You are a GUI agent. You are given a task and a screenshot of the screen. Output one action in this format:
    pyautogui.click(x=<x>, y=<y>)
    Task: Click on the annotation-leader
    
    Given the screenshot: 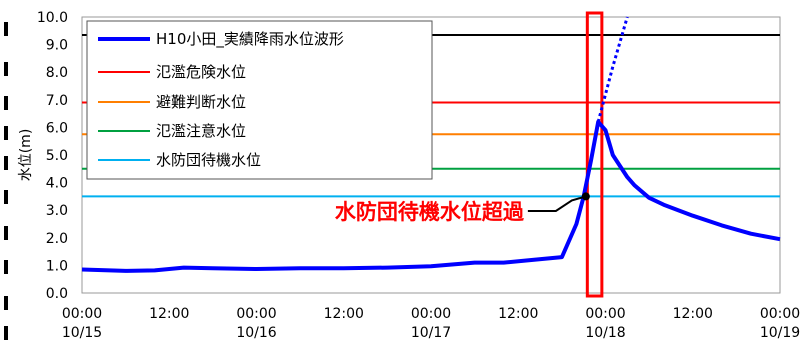 What is the action you would take?
    pyautogui.click(x=557, y=203)
    